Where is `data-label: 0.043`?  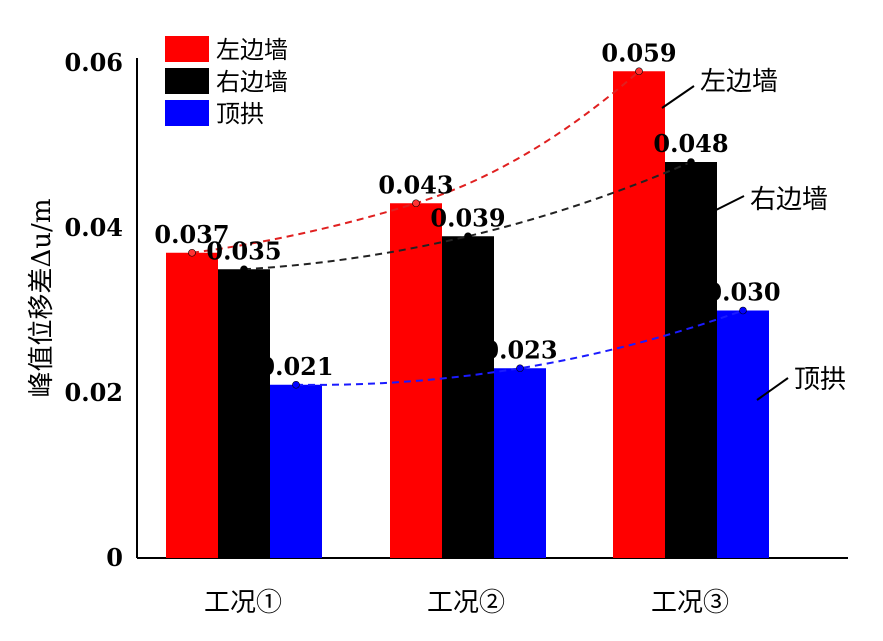
data-label: 0.043 is located at coordinates (415, 184).